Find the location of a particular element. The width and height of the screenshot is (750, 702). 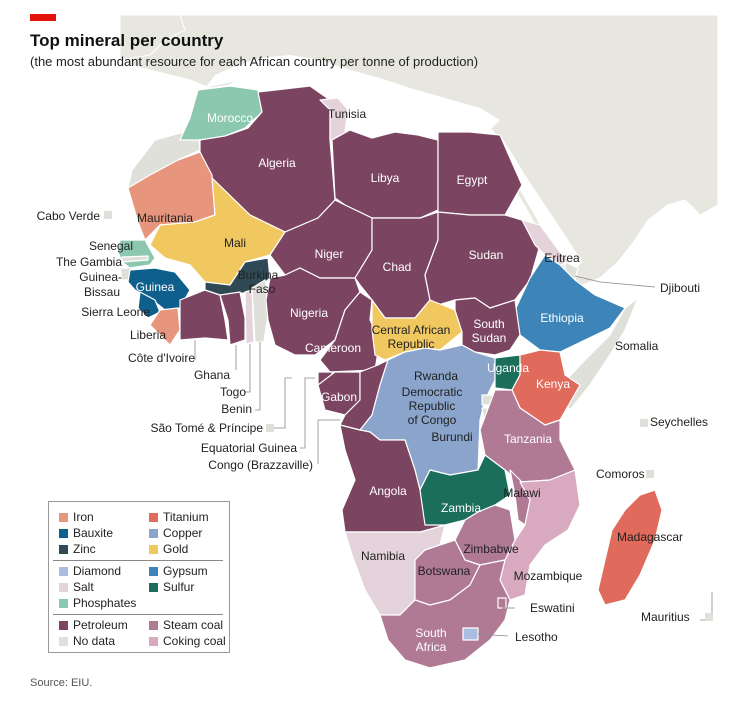

legend-label-titanium: Titanium is located at coordinates (186, 517).